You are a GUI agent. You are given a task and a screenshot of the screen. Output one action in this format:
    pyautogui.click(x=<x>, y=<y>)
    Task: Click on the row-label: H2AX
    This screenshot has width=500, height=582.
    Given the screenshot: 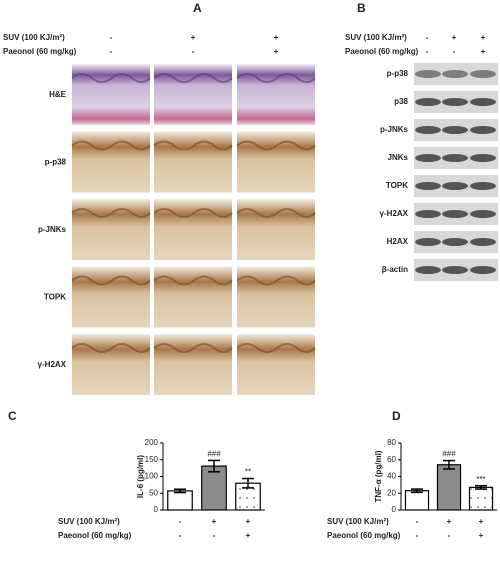 What is the action you would take?
    pyautogui.click(x=398, y=241)
    